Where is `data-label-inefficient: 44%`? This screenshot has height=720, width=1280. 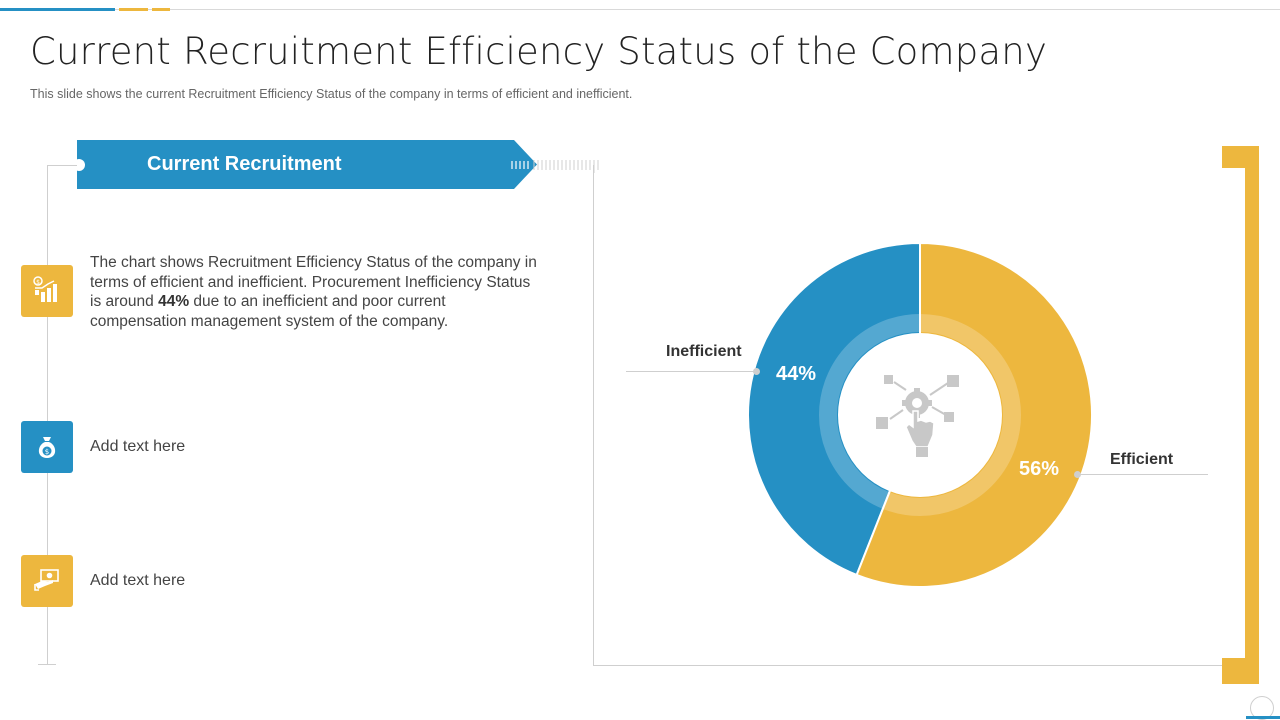 data-label-inefficient: 44% is located at coordinates (796, 374).